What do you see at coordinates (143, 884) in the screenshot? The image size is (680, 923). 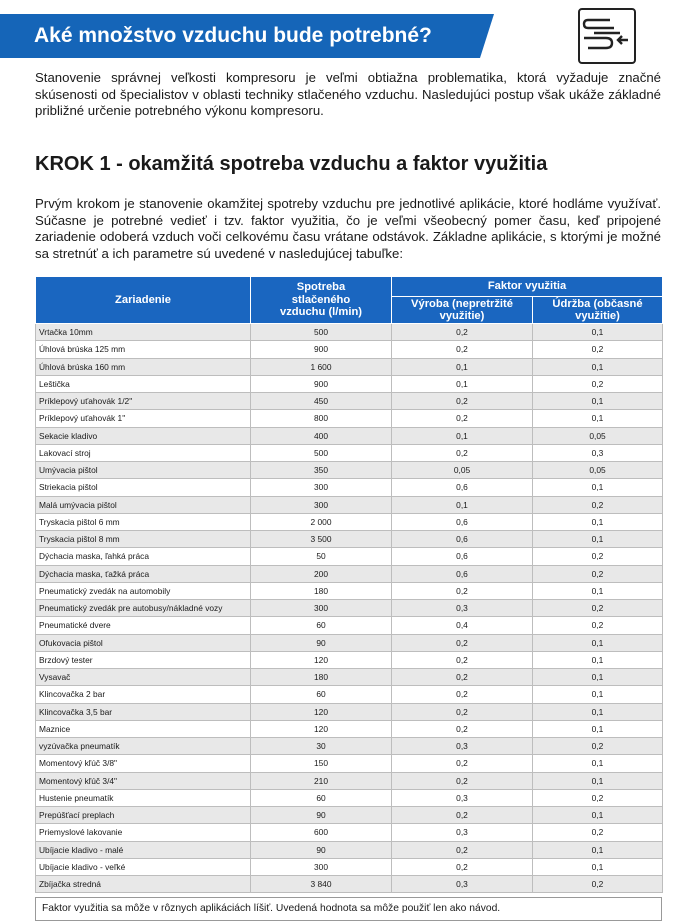 I see `device-cell: Zbíjačka stredná` at bounding box center [143, 884].